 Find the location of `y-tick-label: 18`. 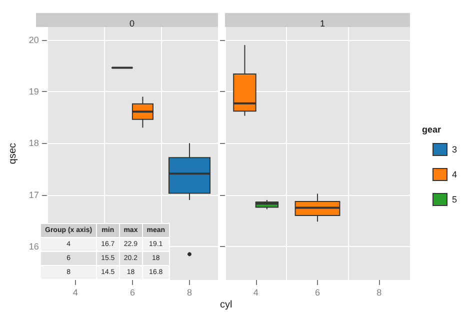

y-tick-label: 18 is located at coordinates (33, 143).